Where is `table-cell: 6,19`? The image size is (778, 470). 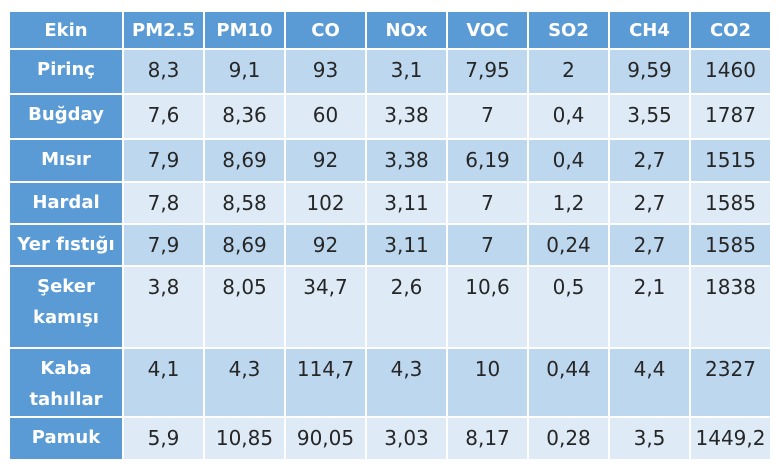
table-cell: 6,19 is located at coordinates (487, 160).